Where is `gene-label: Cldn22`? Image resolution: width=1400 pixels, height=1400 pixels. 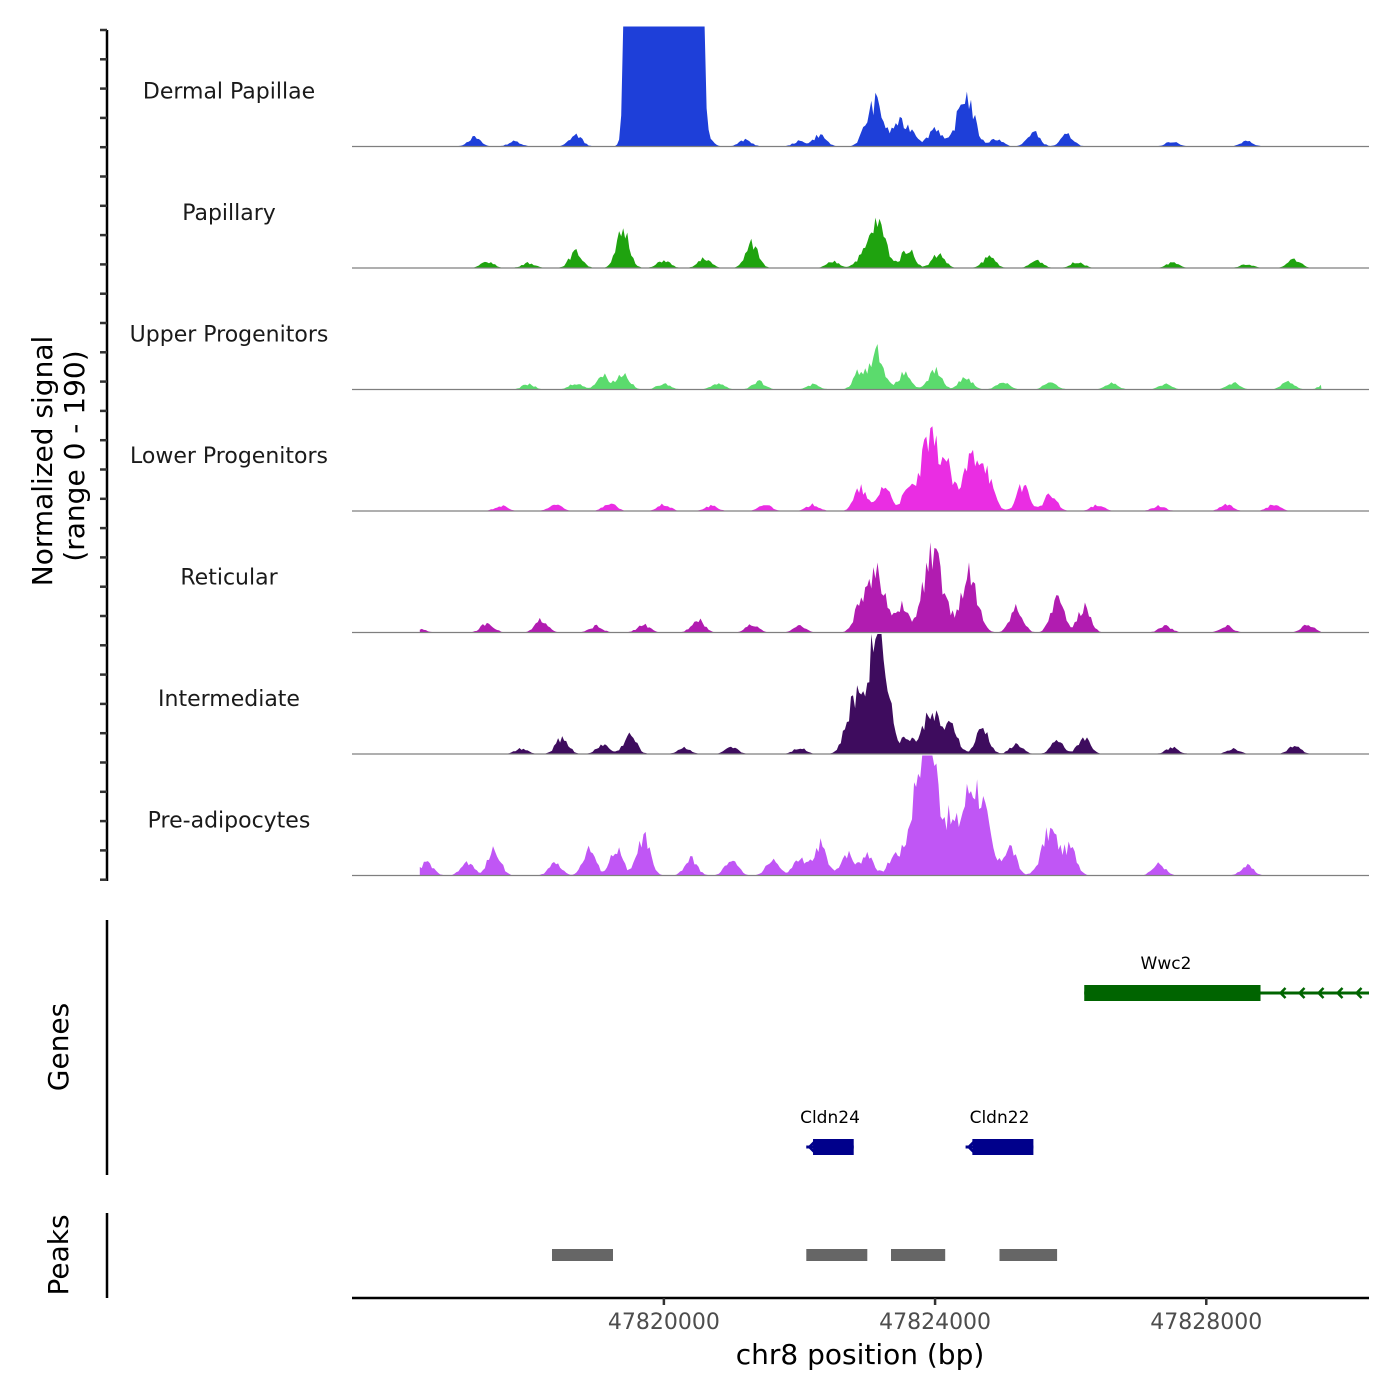
gene-label: Cldn22 is located at coordinates (1000, 1118).